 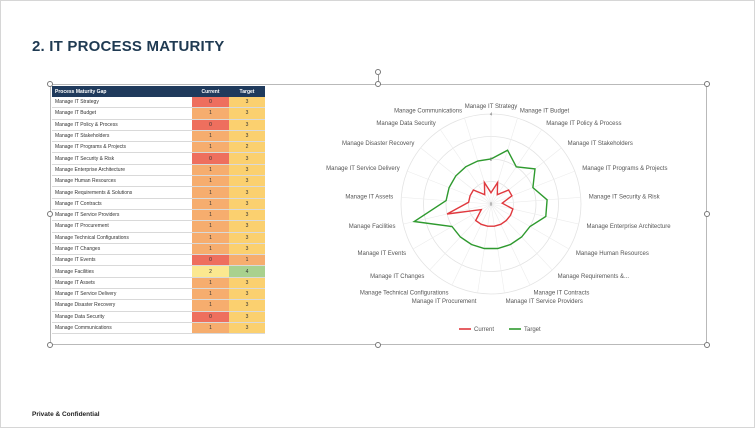 I want to click on process-name: Manage IT Procurement, so click(x=122, y=226).